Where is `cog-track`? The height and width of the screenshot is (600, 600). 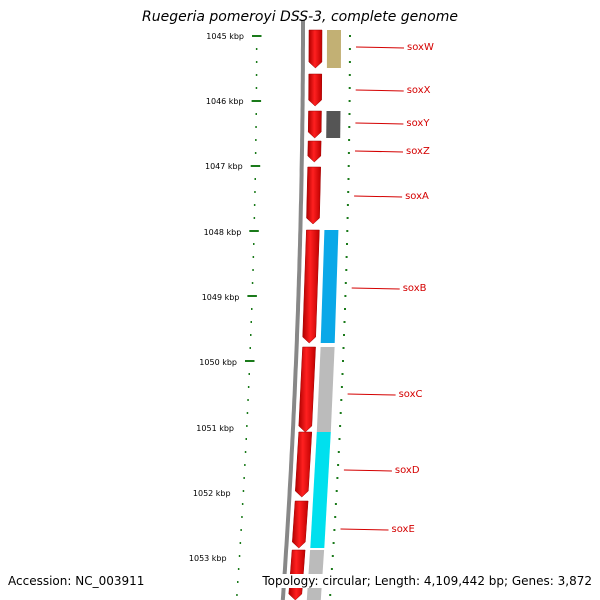
cog-track is located at coordinates (323, 315).